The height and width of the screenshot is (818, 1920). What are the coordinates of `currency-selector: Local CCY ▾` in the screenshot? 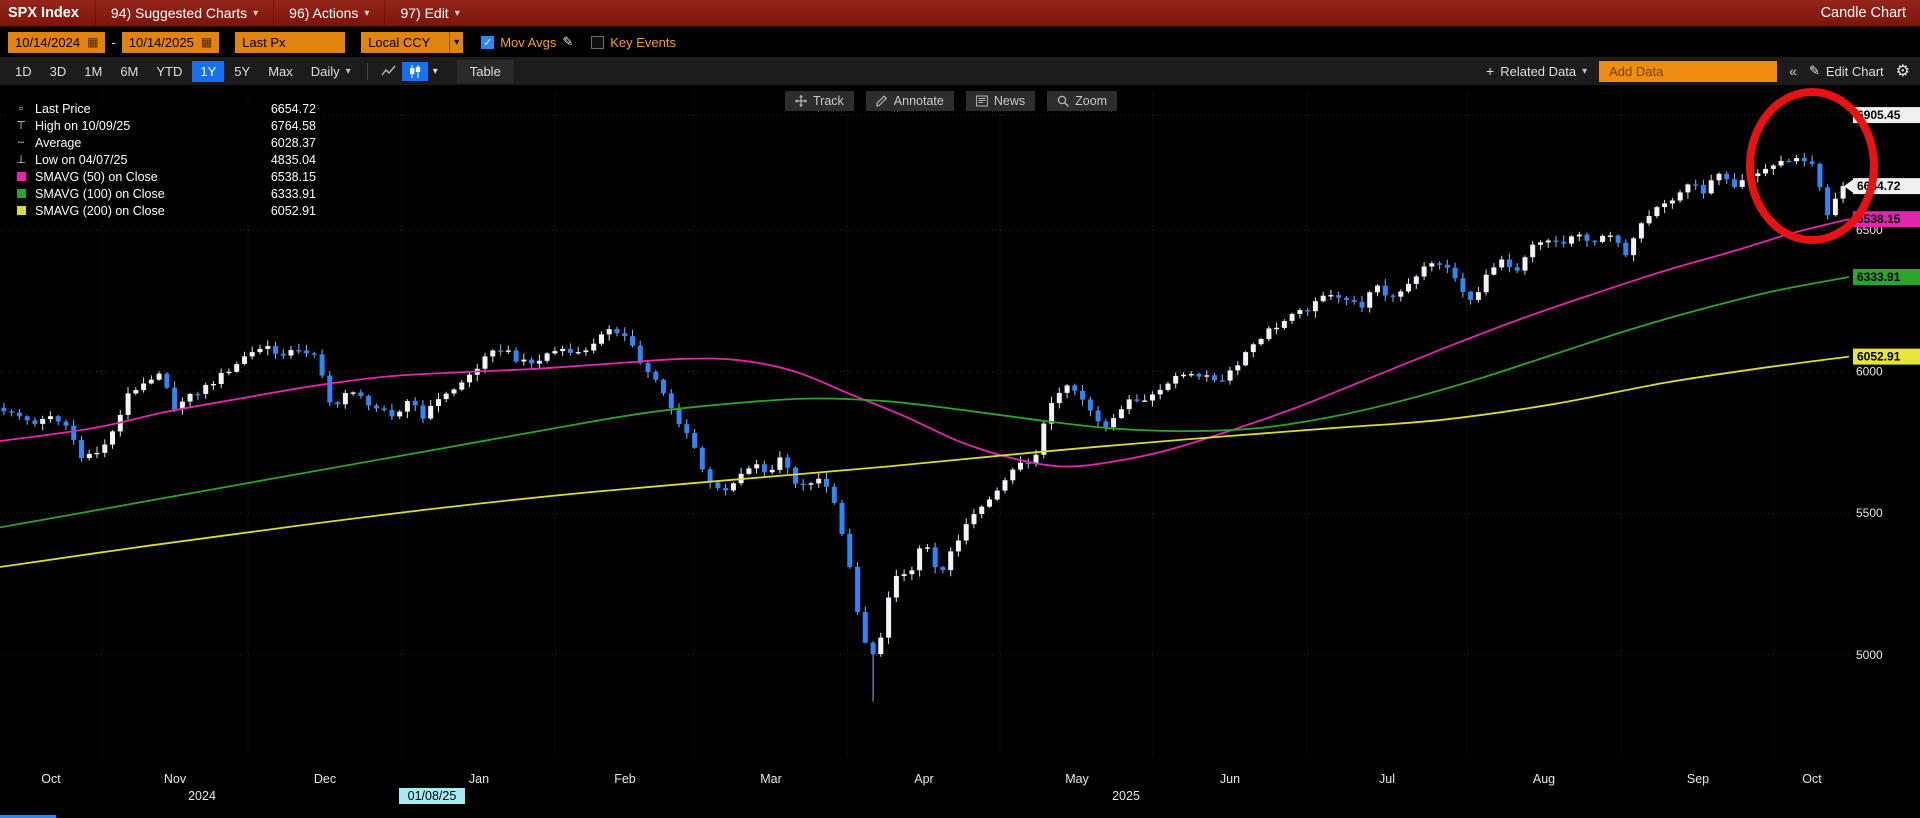 It's located at (412, 42).